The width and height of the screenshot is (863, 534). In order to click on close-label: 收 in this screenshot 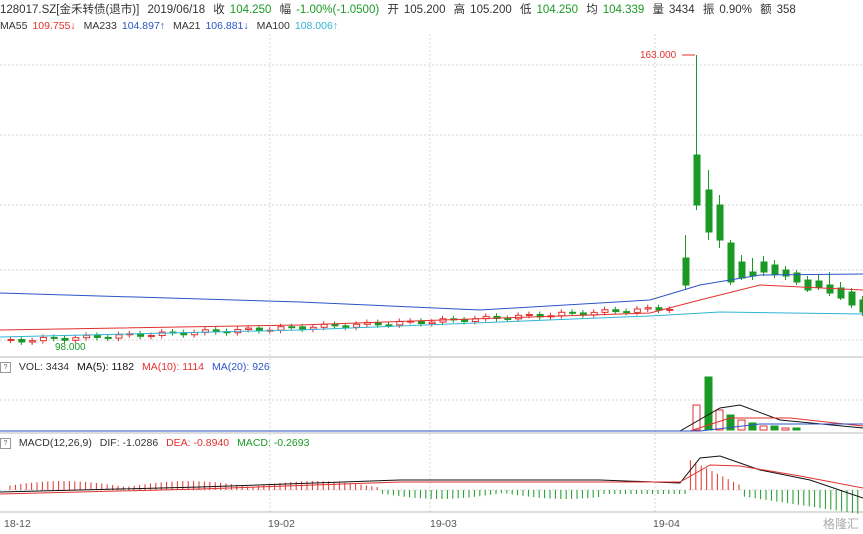, I will do `click(219, 10)`.